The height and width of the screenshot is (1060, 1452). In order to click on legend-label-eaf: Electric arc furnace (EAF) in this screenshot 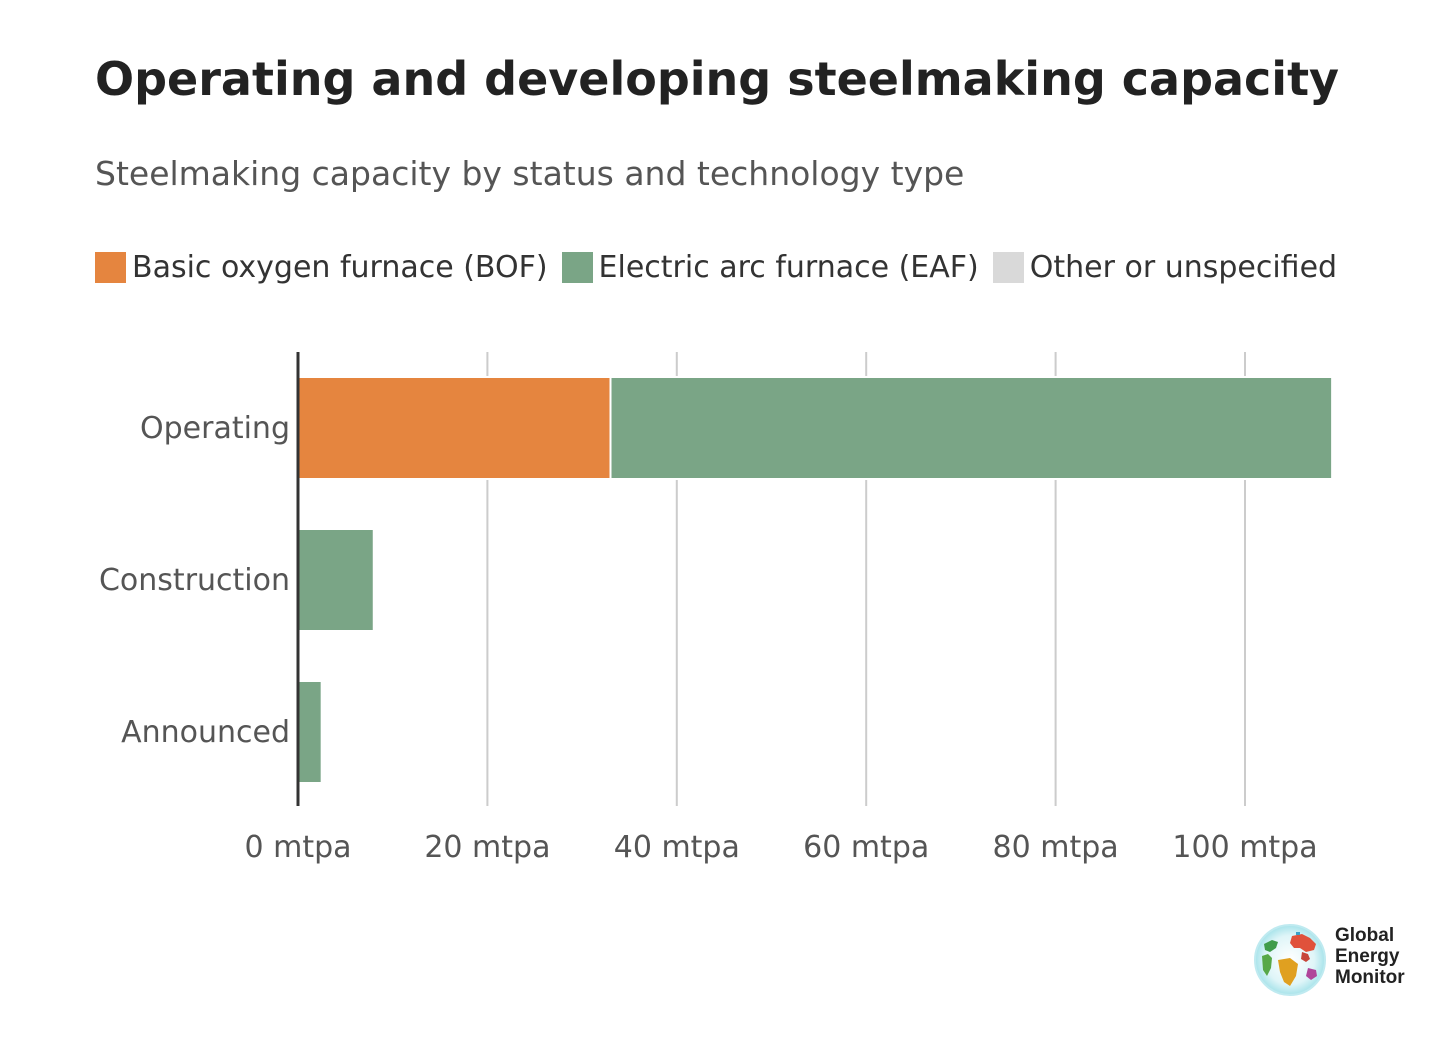, I will do `click(788, 267)`.